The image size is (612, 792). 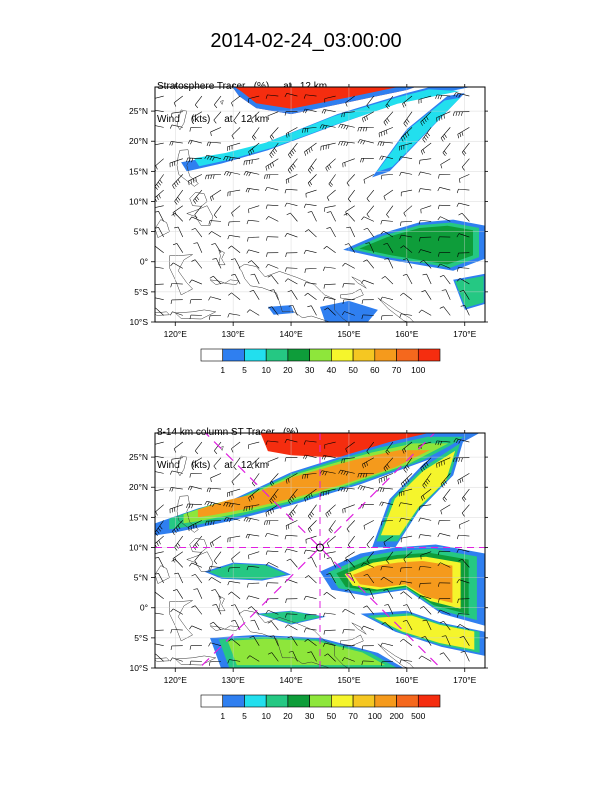 I want to click on panel1-colorbar-swatch, so click(x=277, y=355).